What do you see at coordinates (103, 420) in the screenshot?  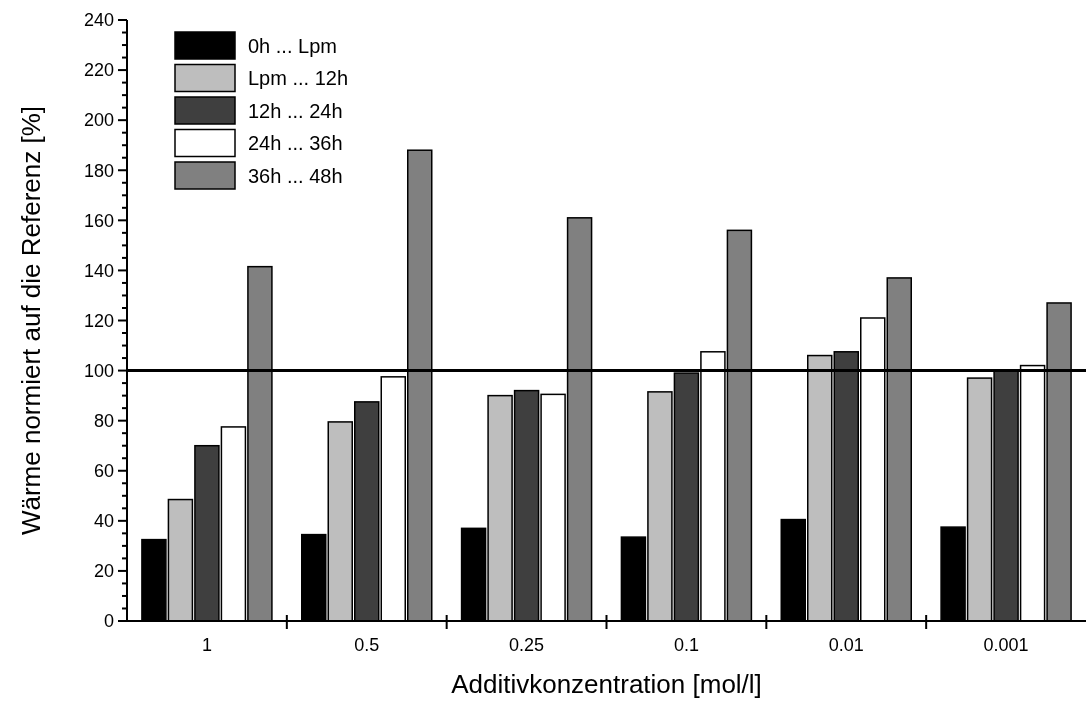 I see `y-tick-label: 80` at bounding box center [103, 420].